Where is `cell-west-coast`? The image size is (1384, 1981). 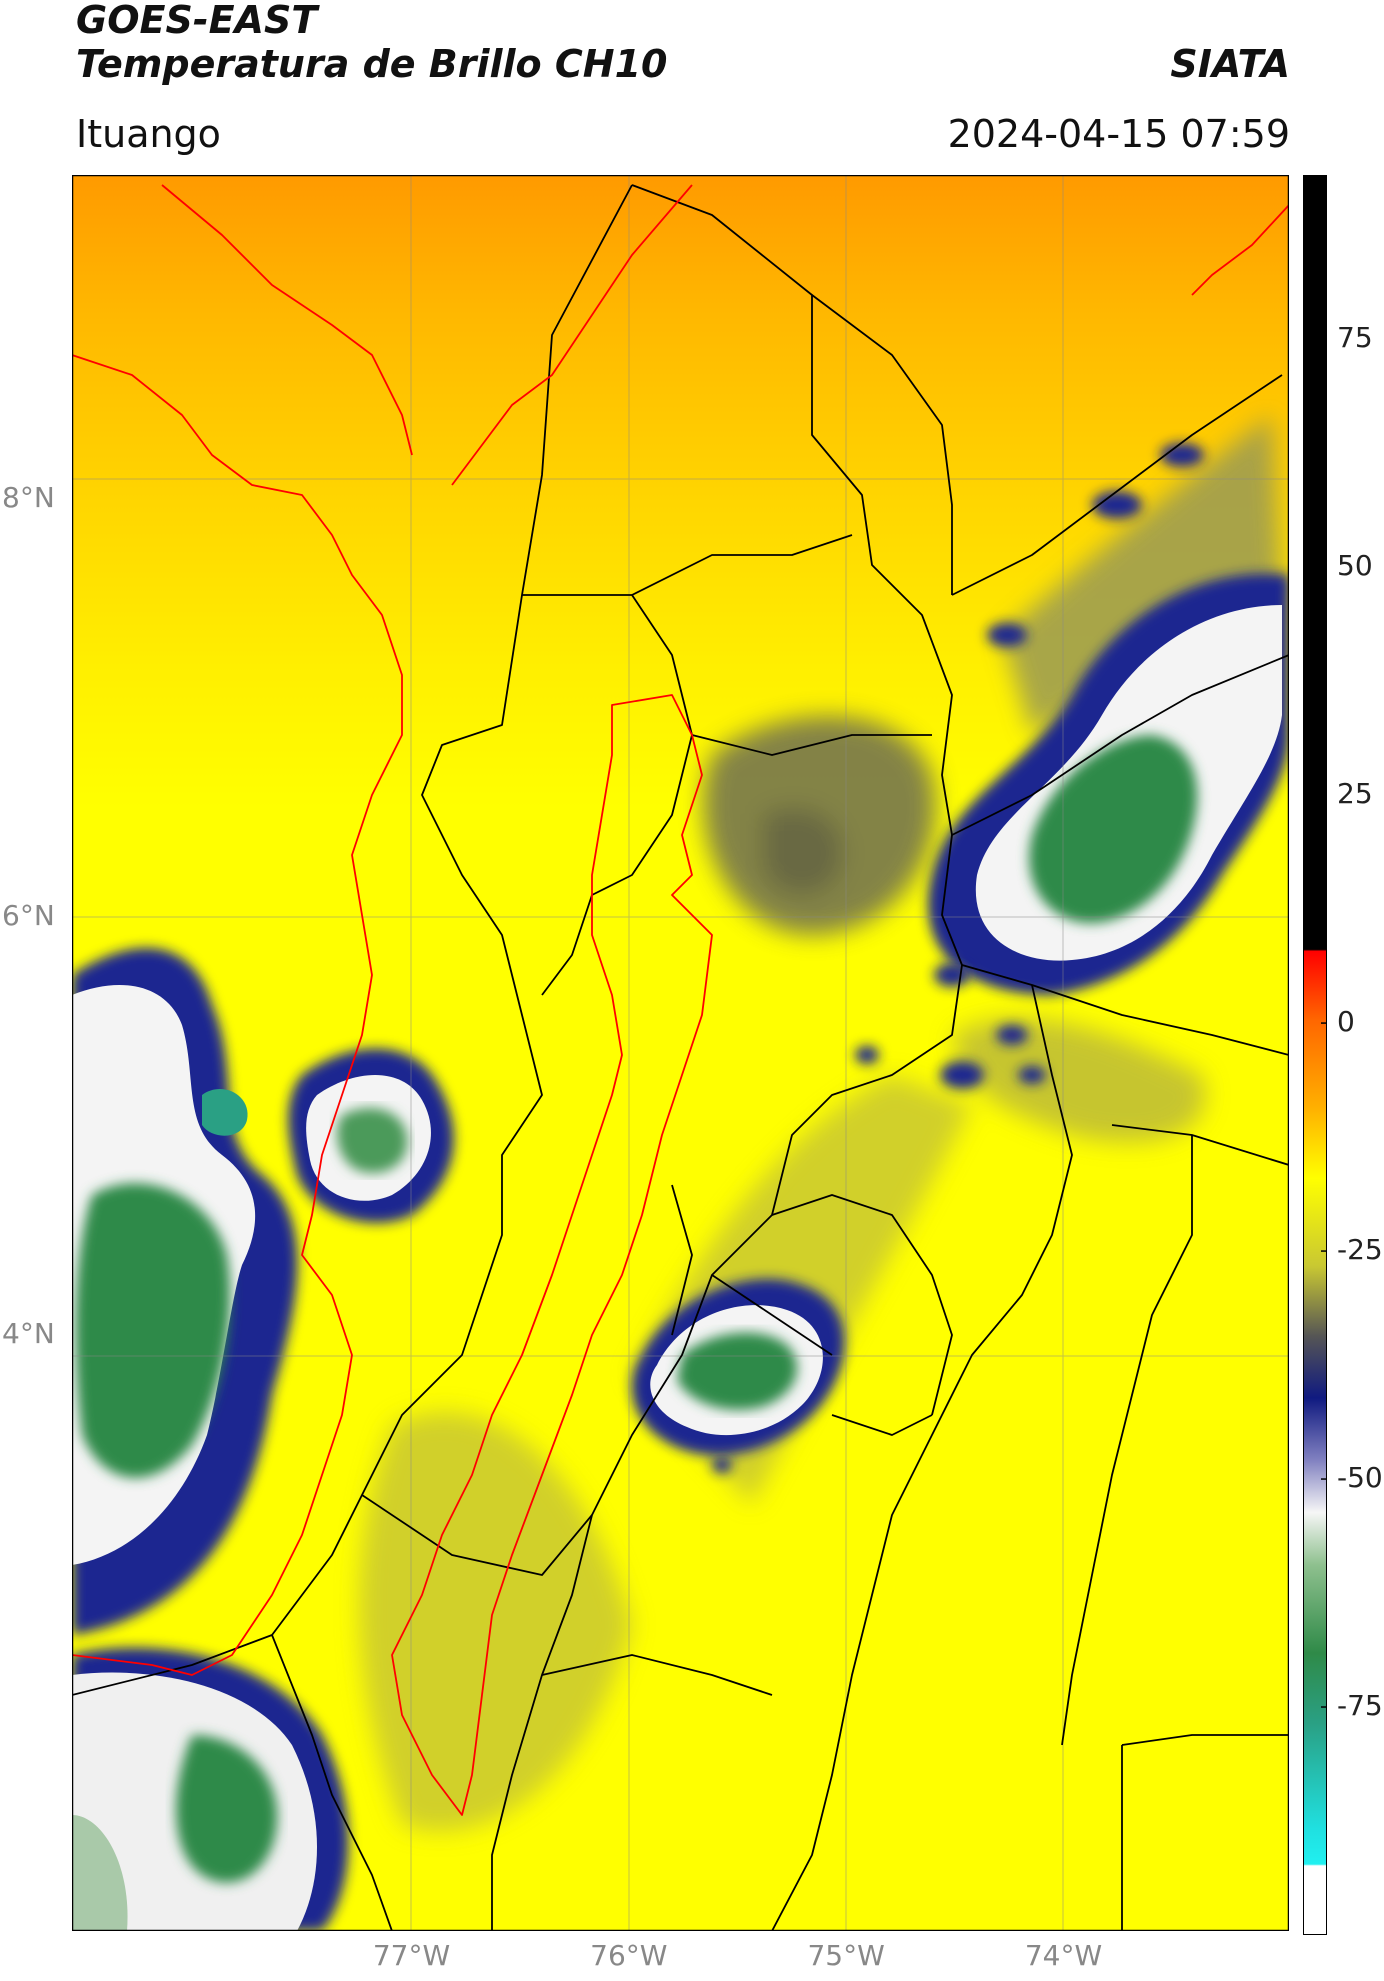 cell-west-coast is located at coordinates (185, 1291).